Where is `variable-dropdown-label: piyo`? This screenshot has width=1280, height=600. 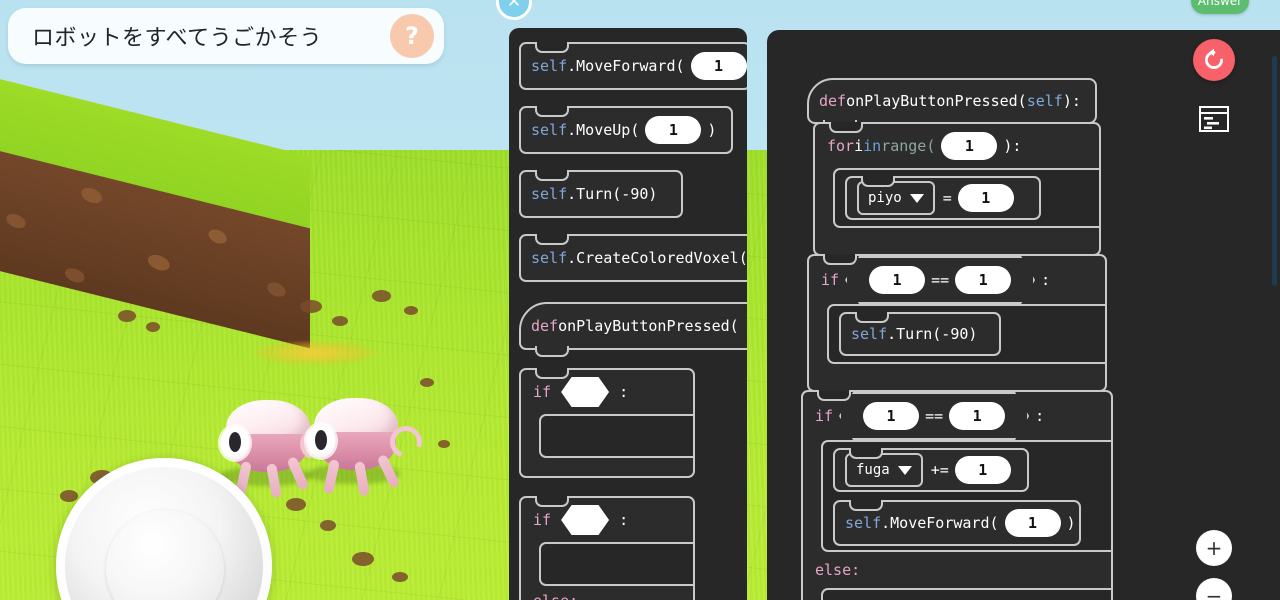 variable-dropdown-label: piyo is located at coordinates (885, 198).